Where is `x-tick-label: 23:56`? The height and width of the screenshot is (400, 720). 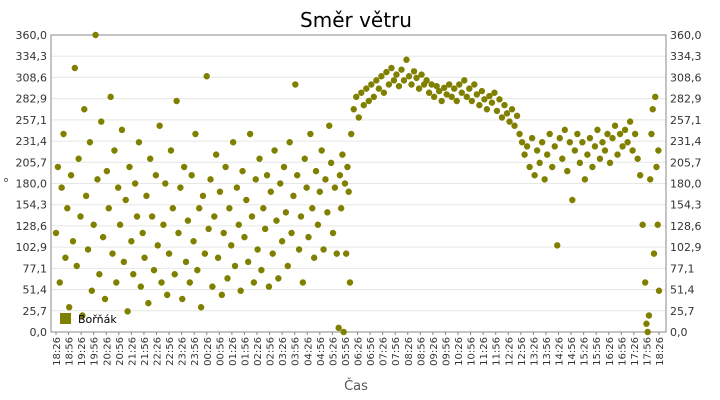
x-tick-label: 23:56 is located at coordinates (195, 351).